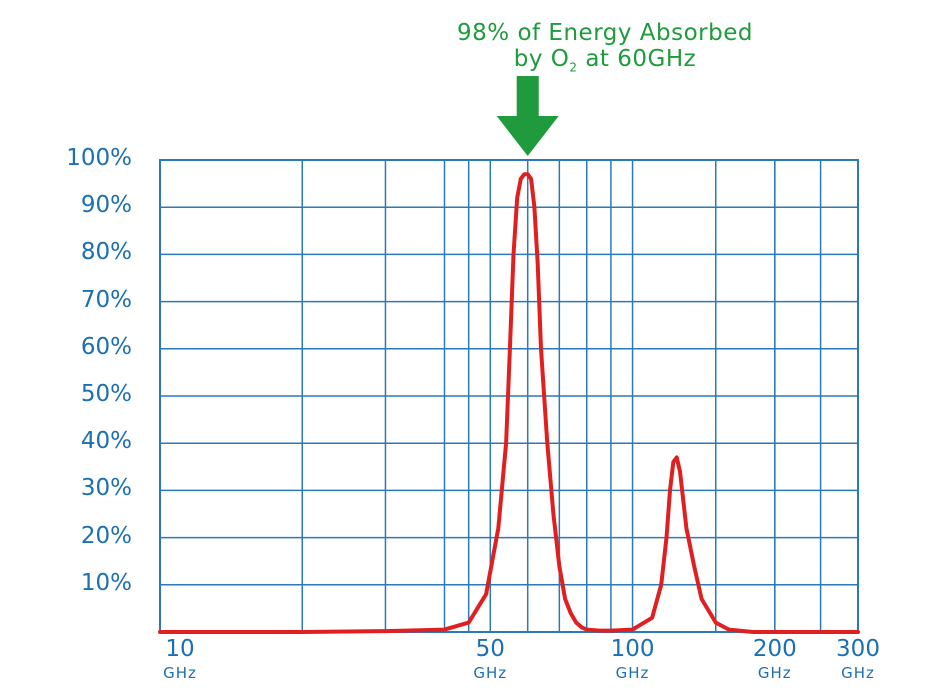 Image resolution: width=948 pixels, height=700 pixels. I want to click on annotation-line-2: by O2 at 60GHz, so click(605, 60).